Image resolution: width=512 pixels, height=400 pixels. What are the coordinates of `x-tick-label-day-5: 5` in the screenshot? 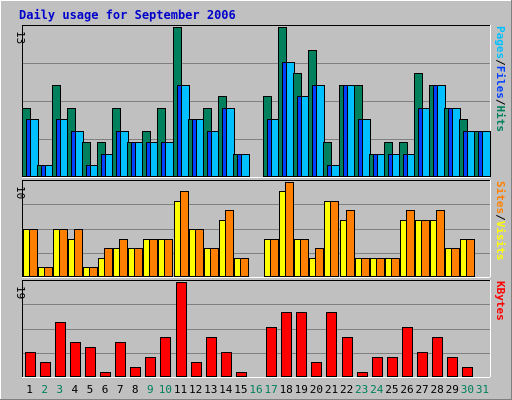 It's located at (90, 389).